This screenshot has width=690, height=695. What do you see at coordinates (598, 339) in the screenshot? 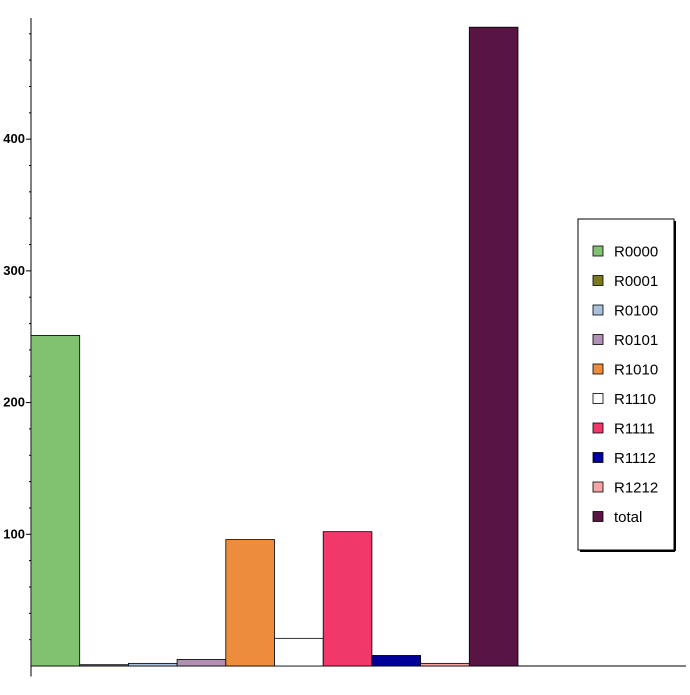
I see `legend-swatch-r0101` at bounding box center [598, 339].